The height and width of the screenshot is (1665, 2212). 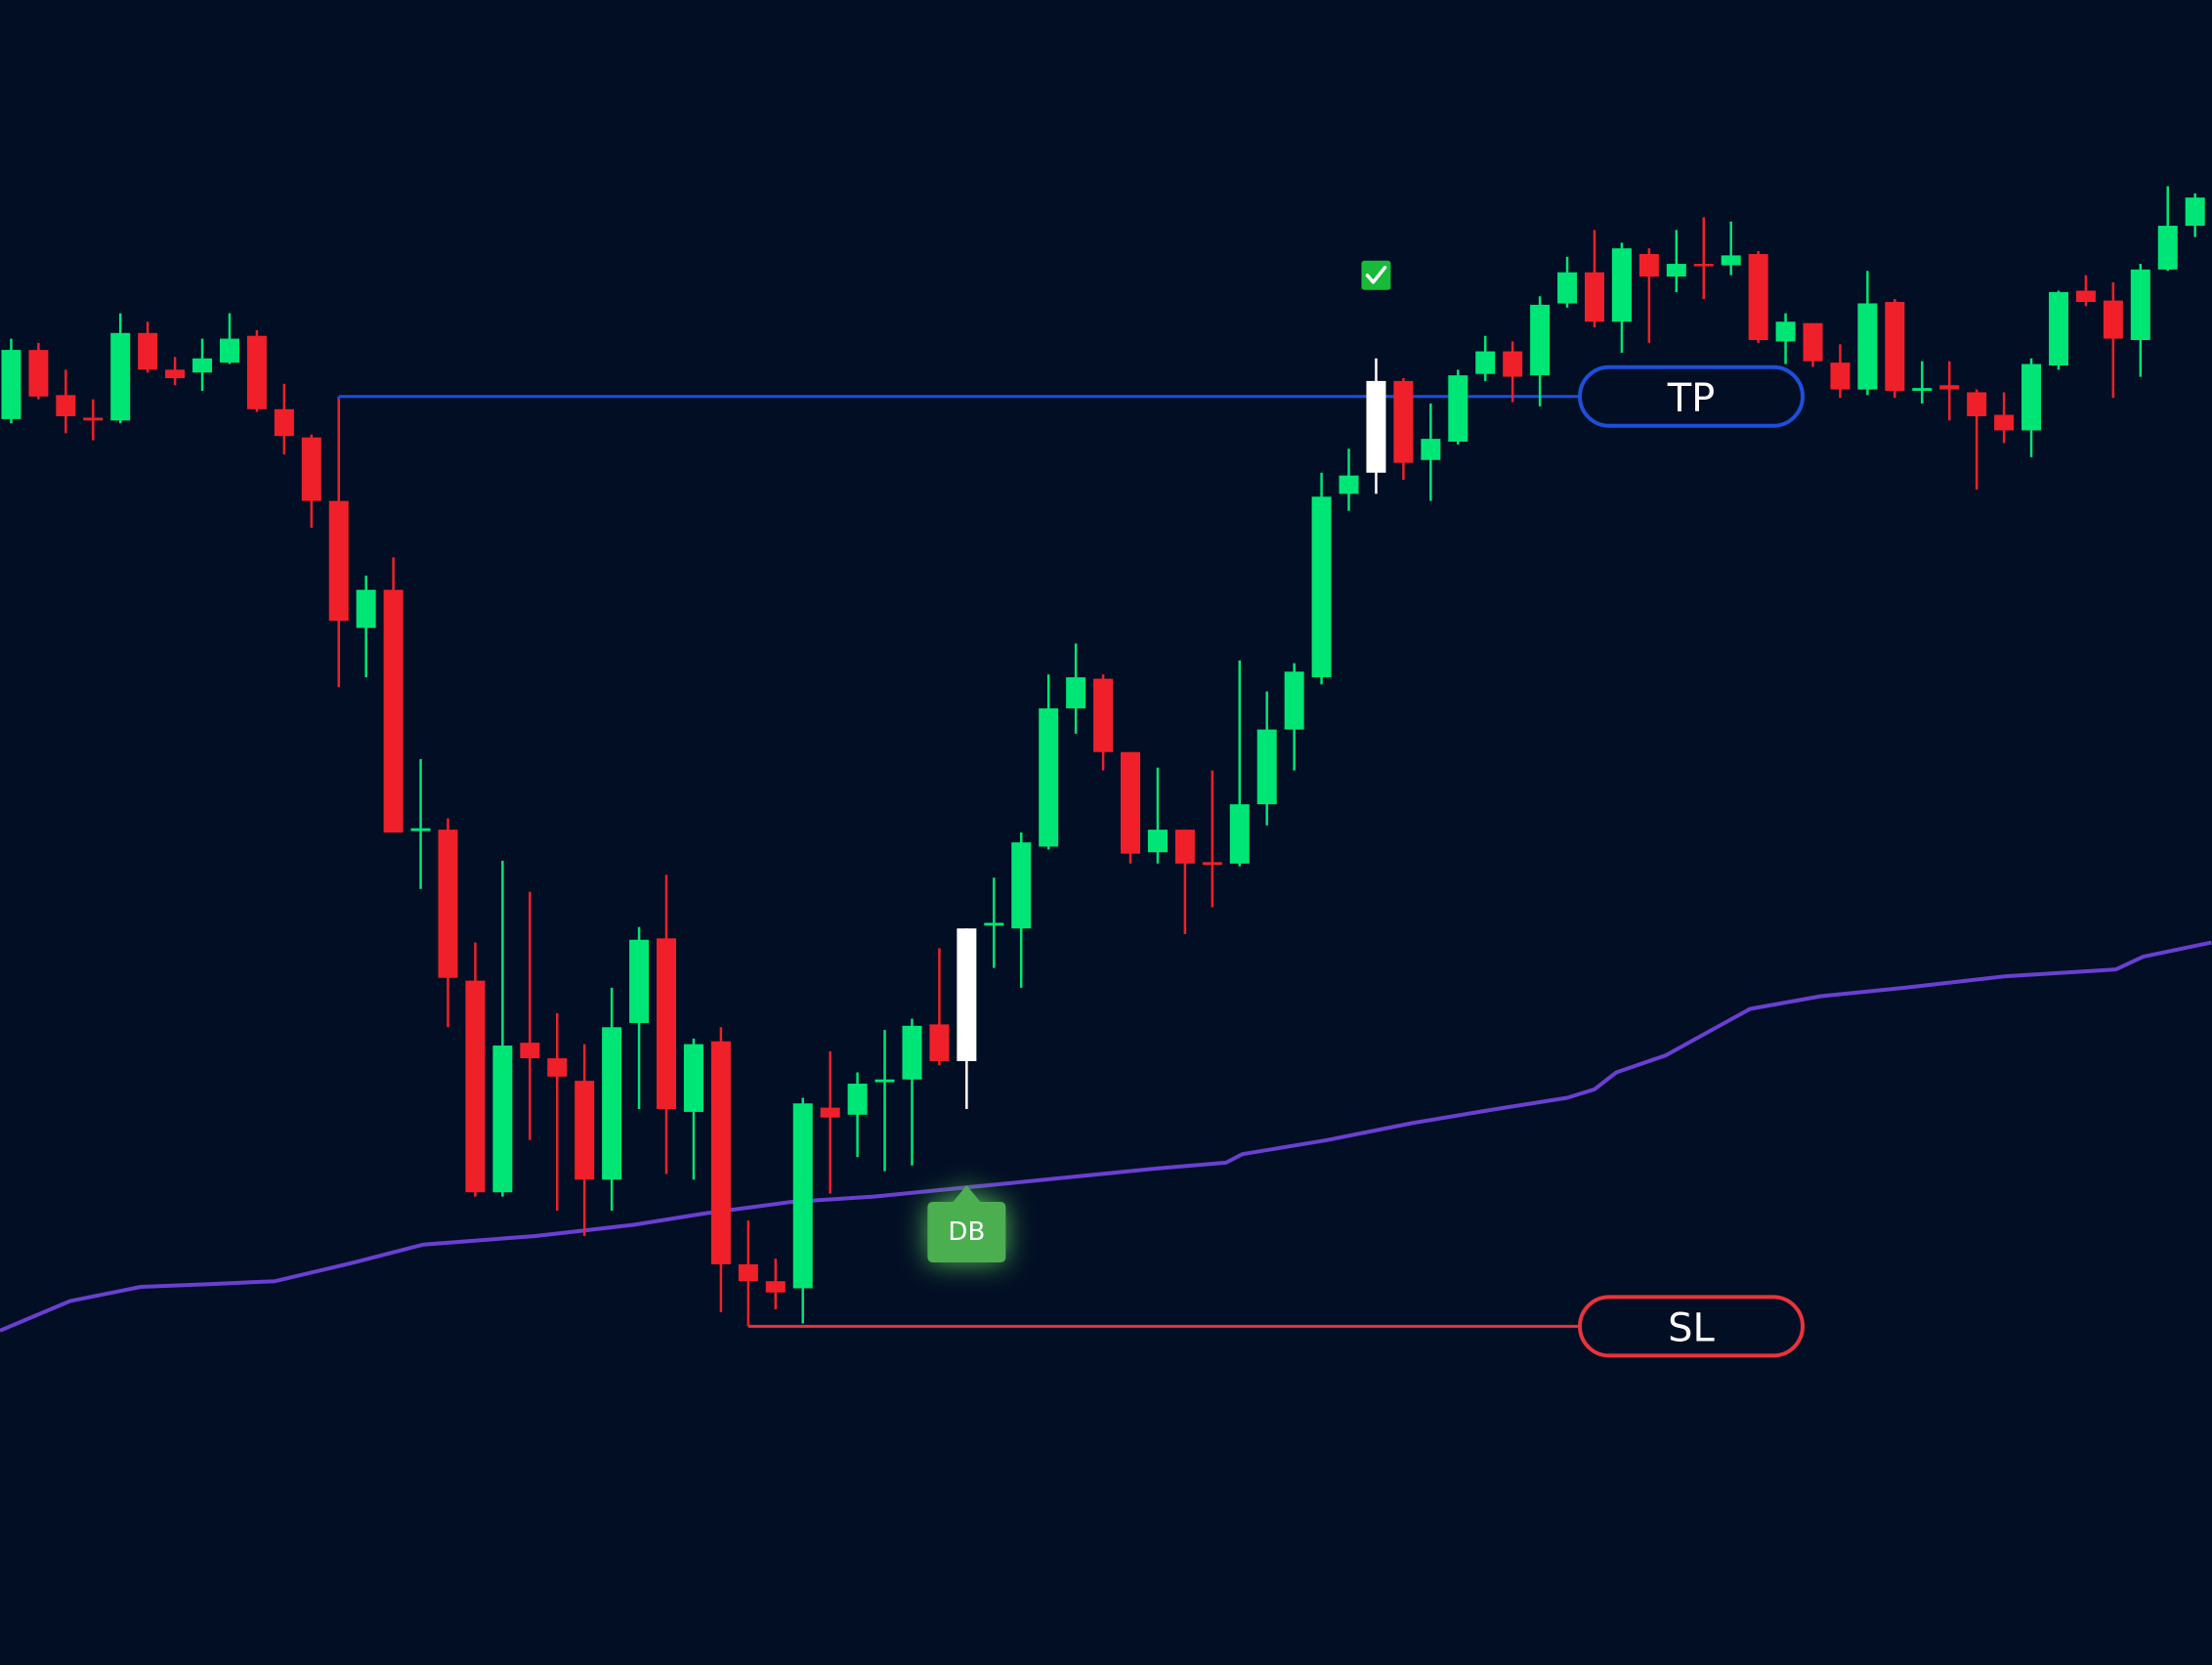 I want to click on check-icon-mark, so click(x=1376, y=275).